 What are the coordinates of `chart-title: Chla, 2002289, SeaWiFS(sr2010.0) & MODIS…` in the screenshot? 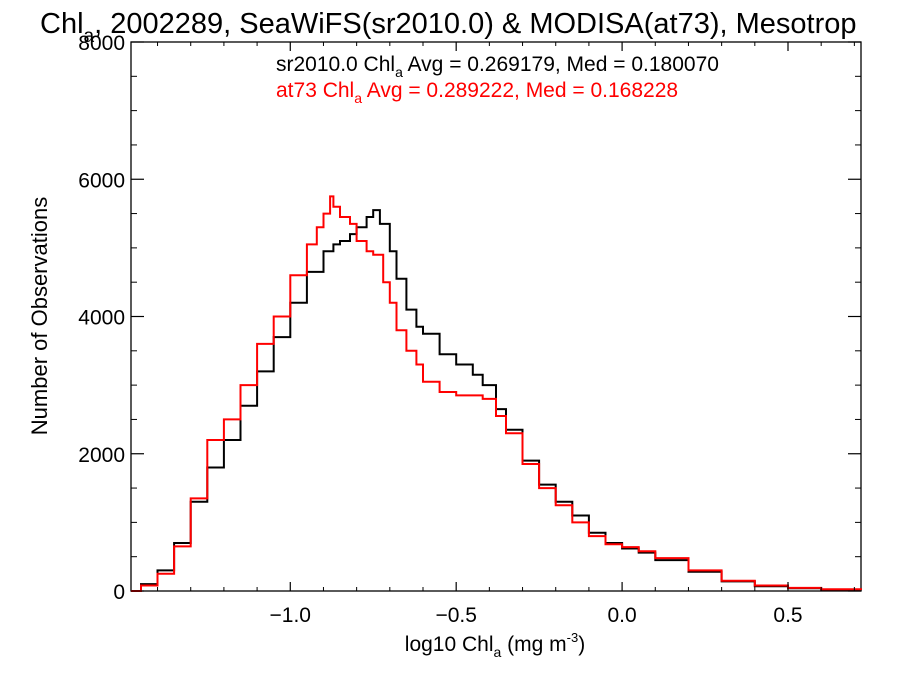 It's located at (448, 27).